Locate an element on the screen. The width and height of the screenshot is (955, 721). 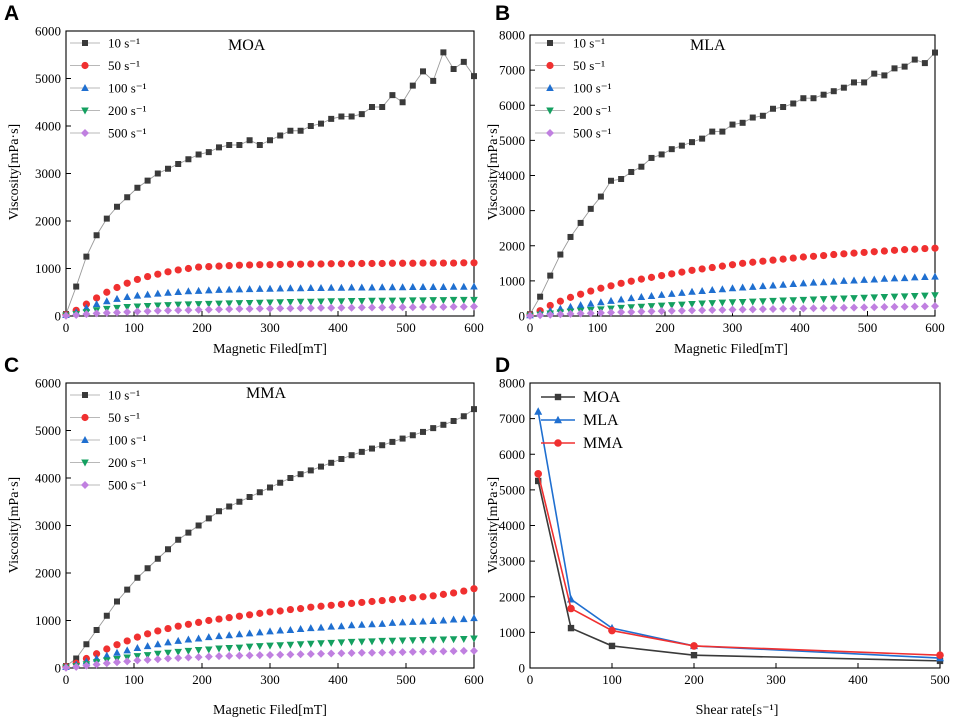
legend-marker-s500 is located at coordinates (85, 485).